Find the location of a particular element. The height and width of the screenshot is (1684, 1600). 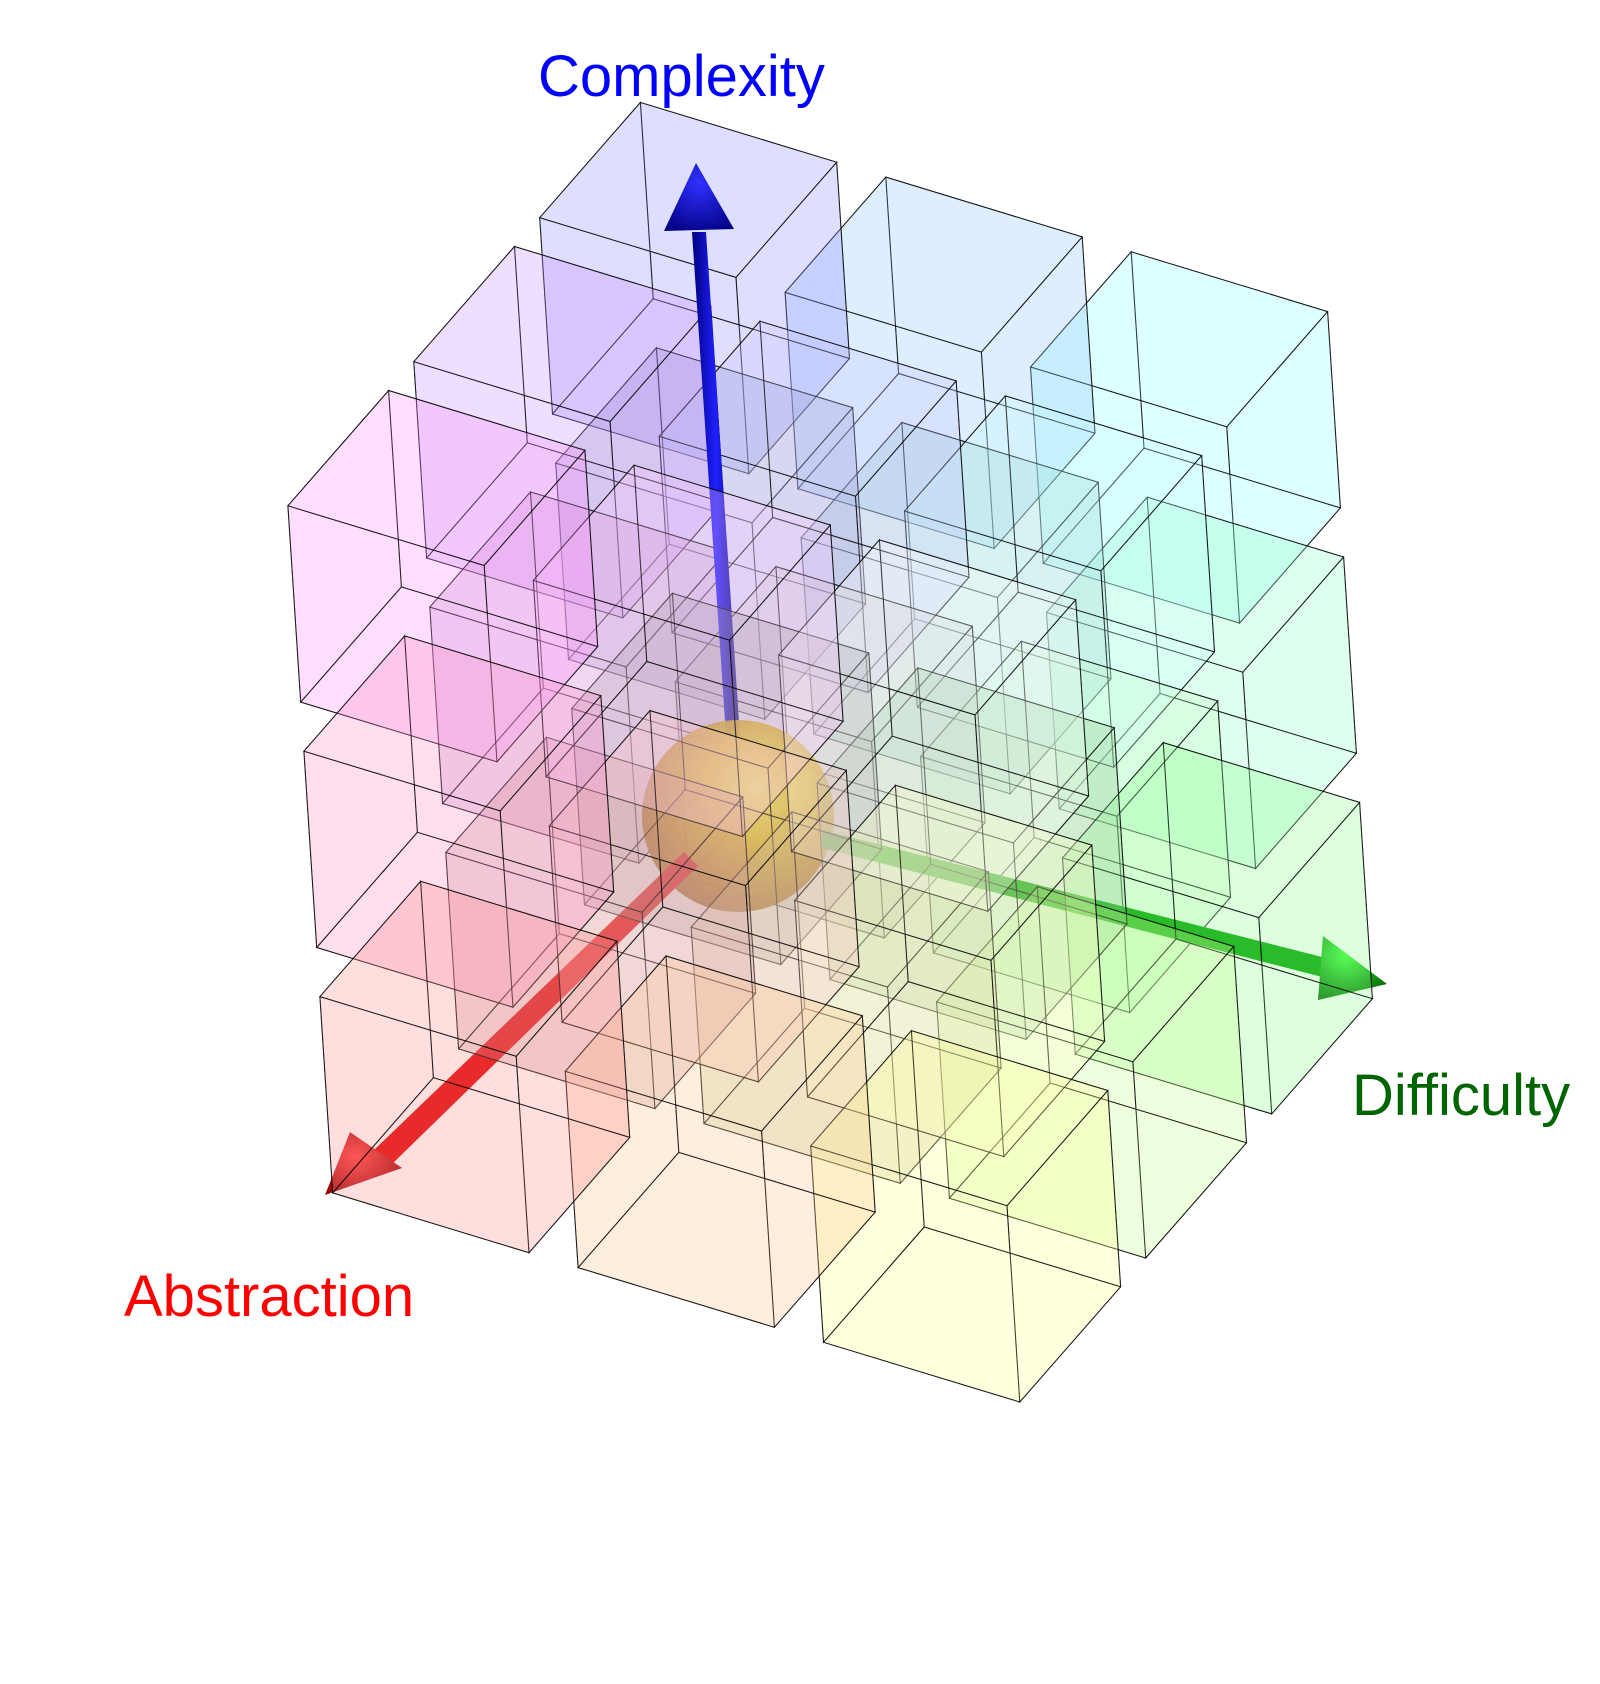

abstraction-axis-label: Abstraction is located at coordinates (269, 1296).